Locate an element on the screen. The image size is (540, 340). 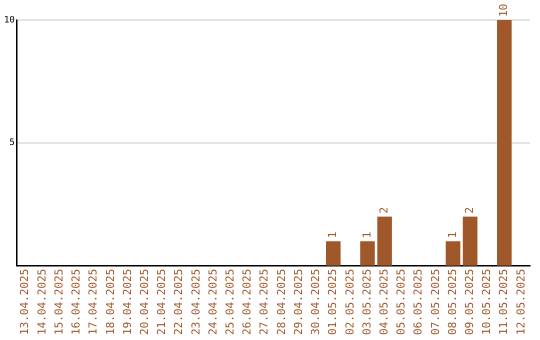
x-tick-label: 16.04.2025 is located at coordinates (76, 302).